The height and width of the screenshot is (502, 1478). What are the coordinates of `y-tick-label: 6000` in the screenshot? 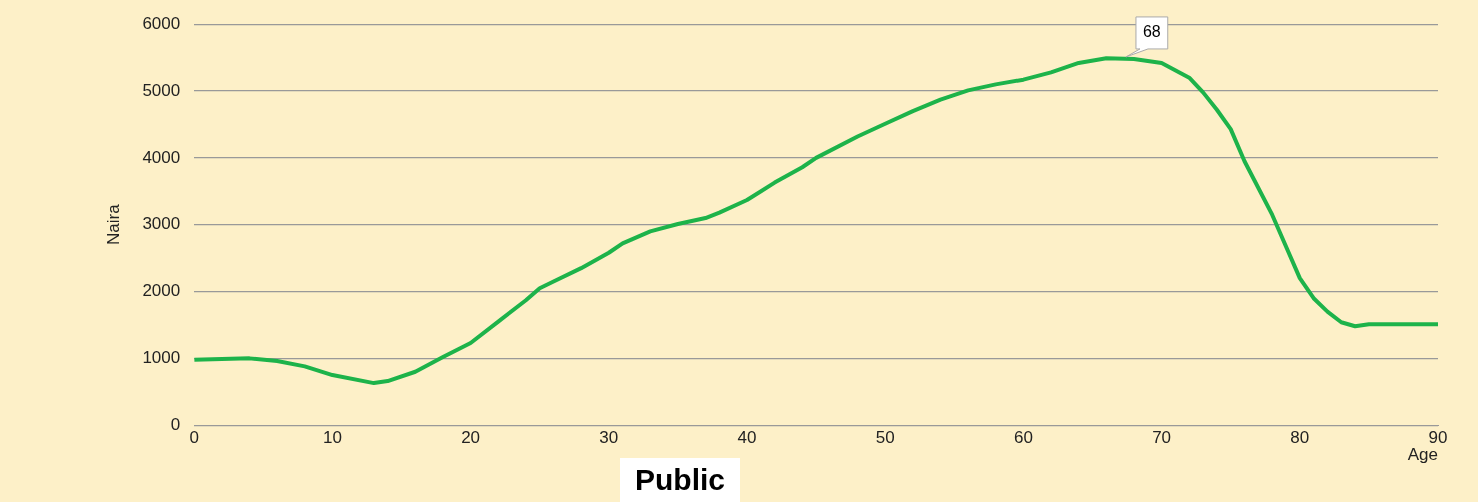 It's located at (161, 23).